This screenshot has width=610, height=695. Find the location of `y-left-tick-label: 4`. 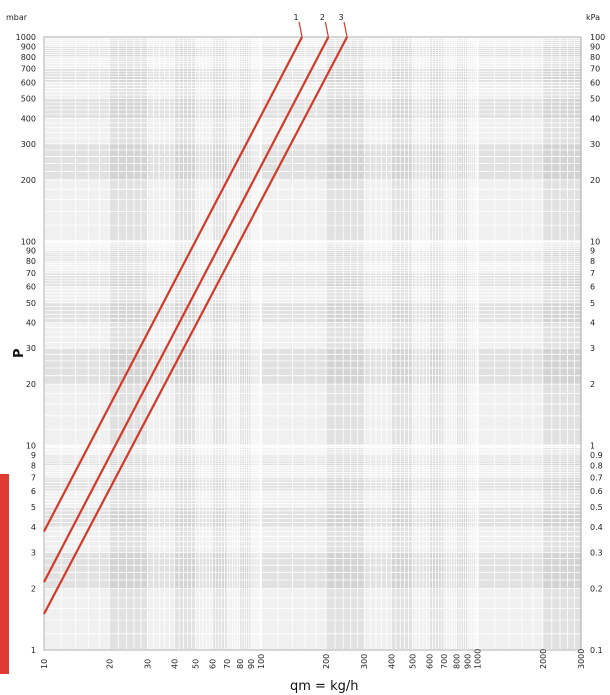

y-left-tick-label: 4 is located at coordinates (33, 527).